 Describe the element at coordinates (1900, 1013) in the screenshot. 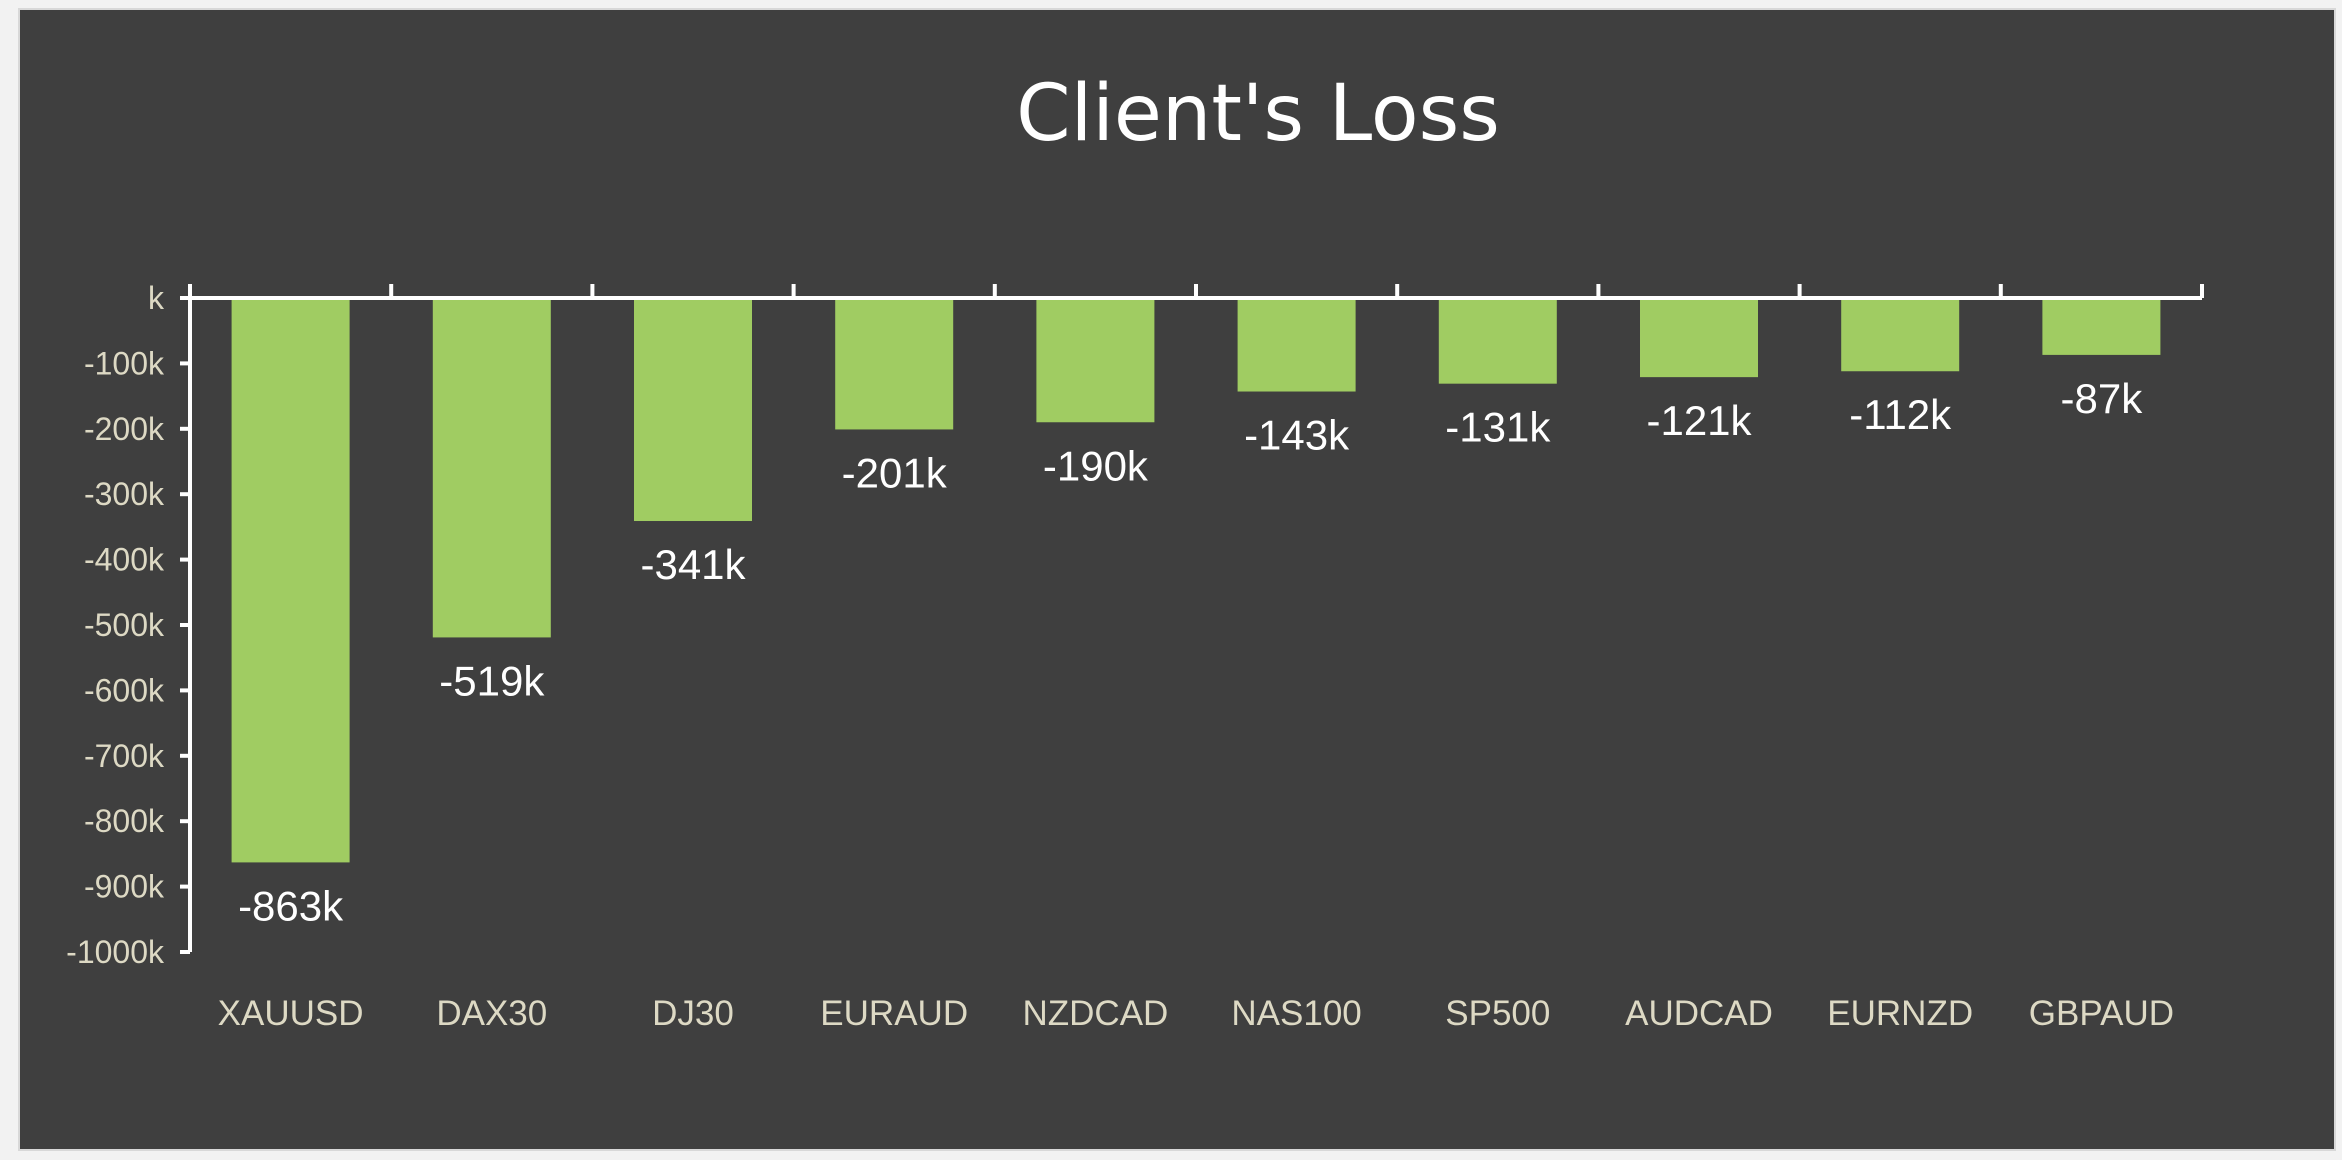

I see `x-tick-label: EURNZD` at that location.